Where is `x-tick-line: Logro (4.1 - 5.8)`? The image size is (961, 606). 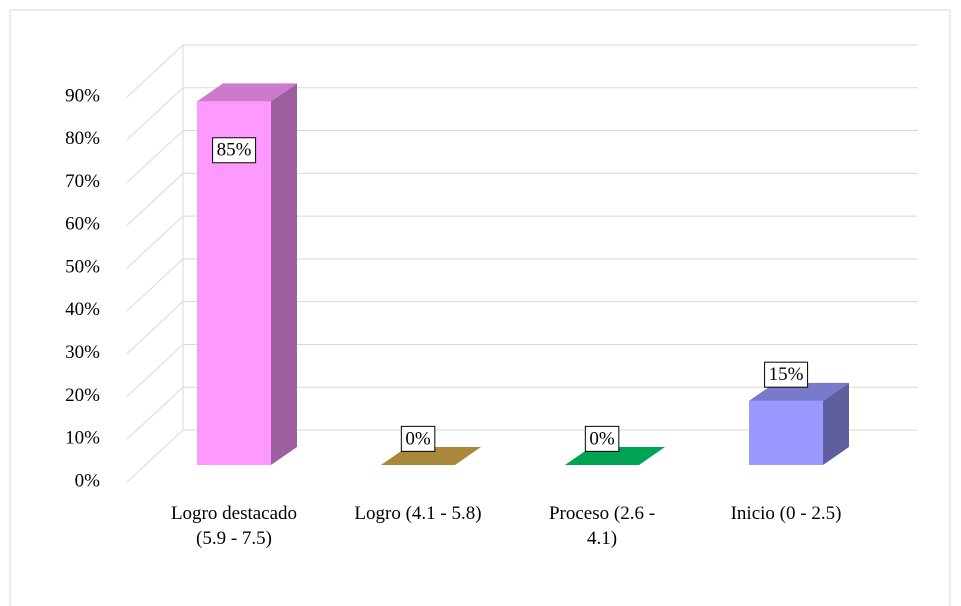
x-tick-line: Logro (4.1 - 5.8) is located at coordinates (417, 513).